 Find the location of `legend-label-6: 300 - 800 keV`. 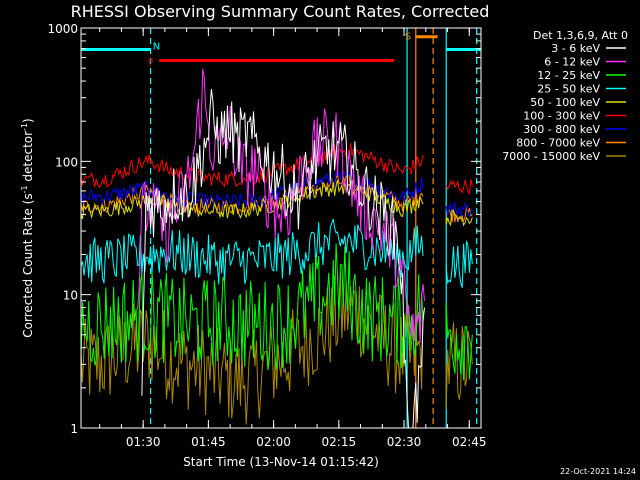

legend-label-6: 300 - 800 keV is located at coordinates (561, 129).